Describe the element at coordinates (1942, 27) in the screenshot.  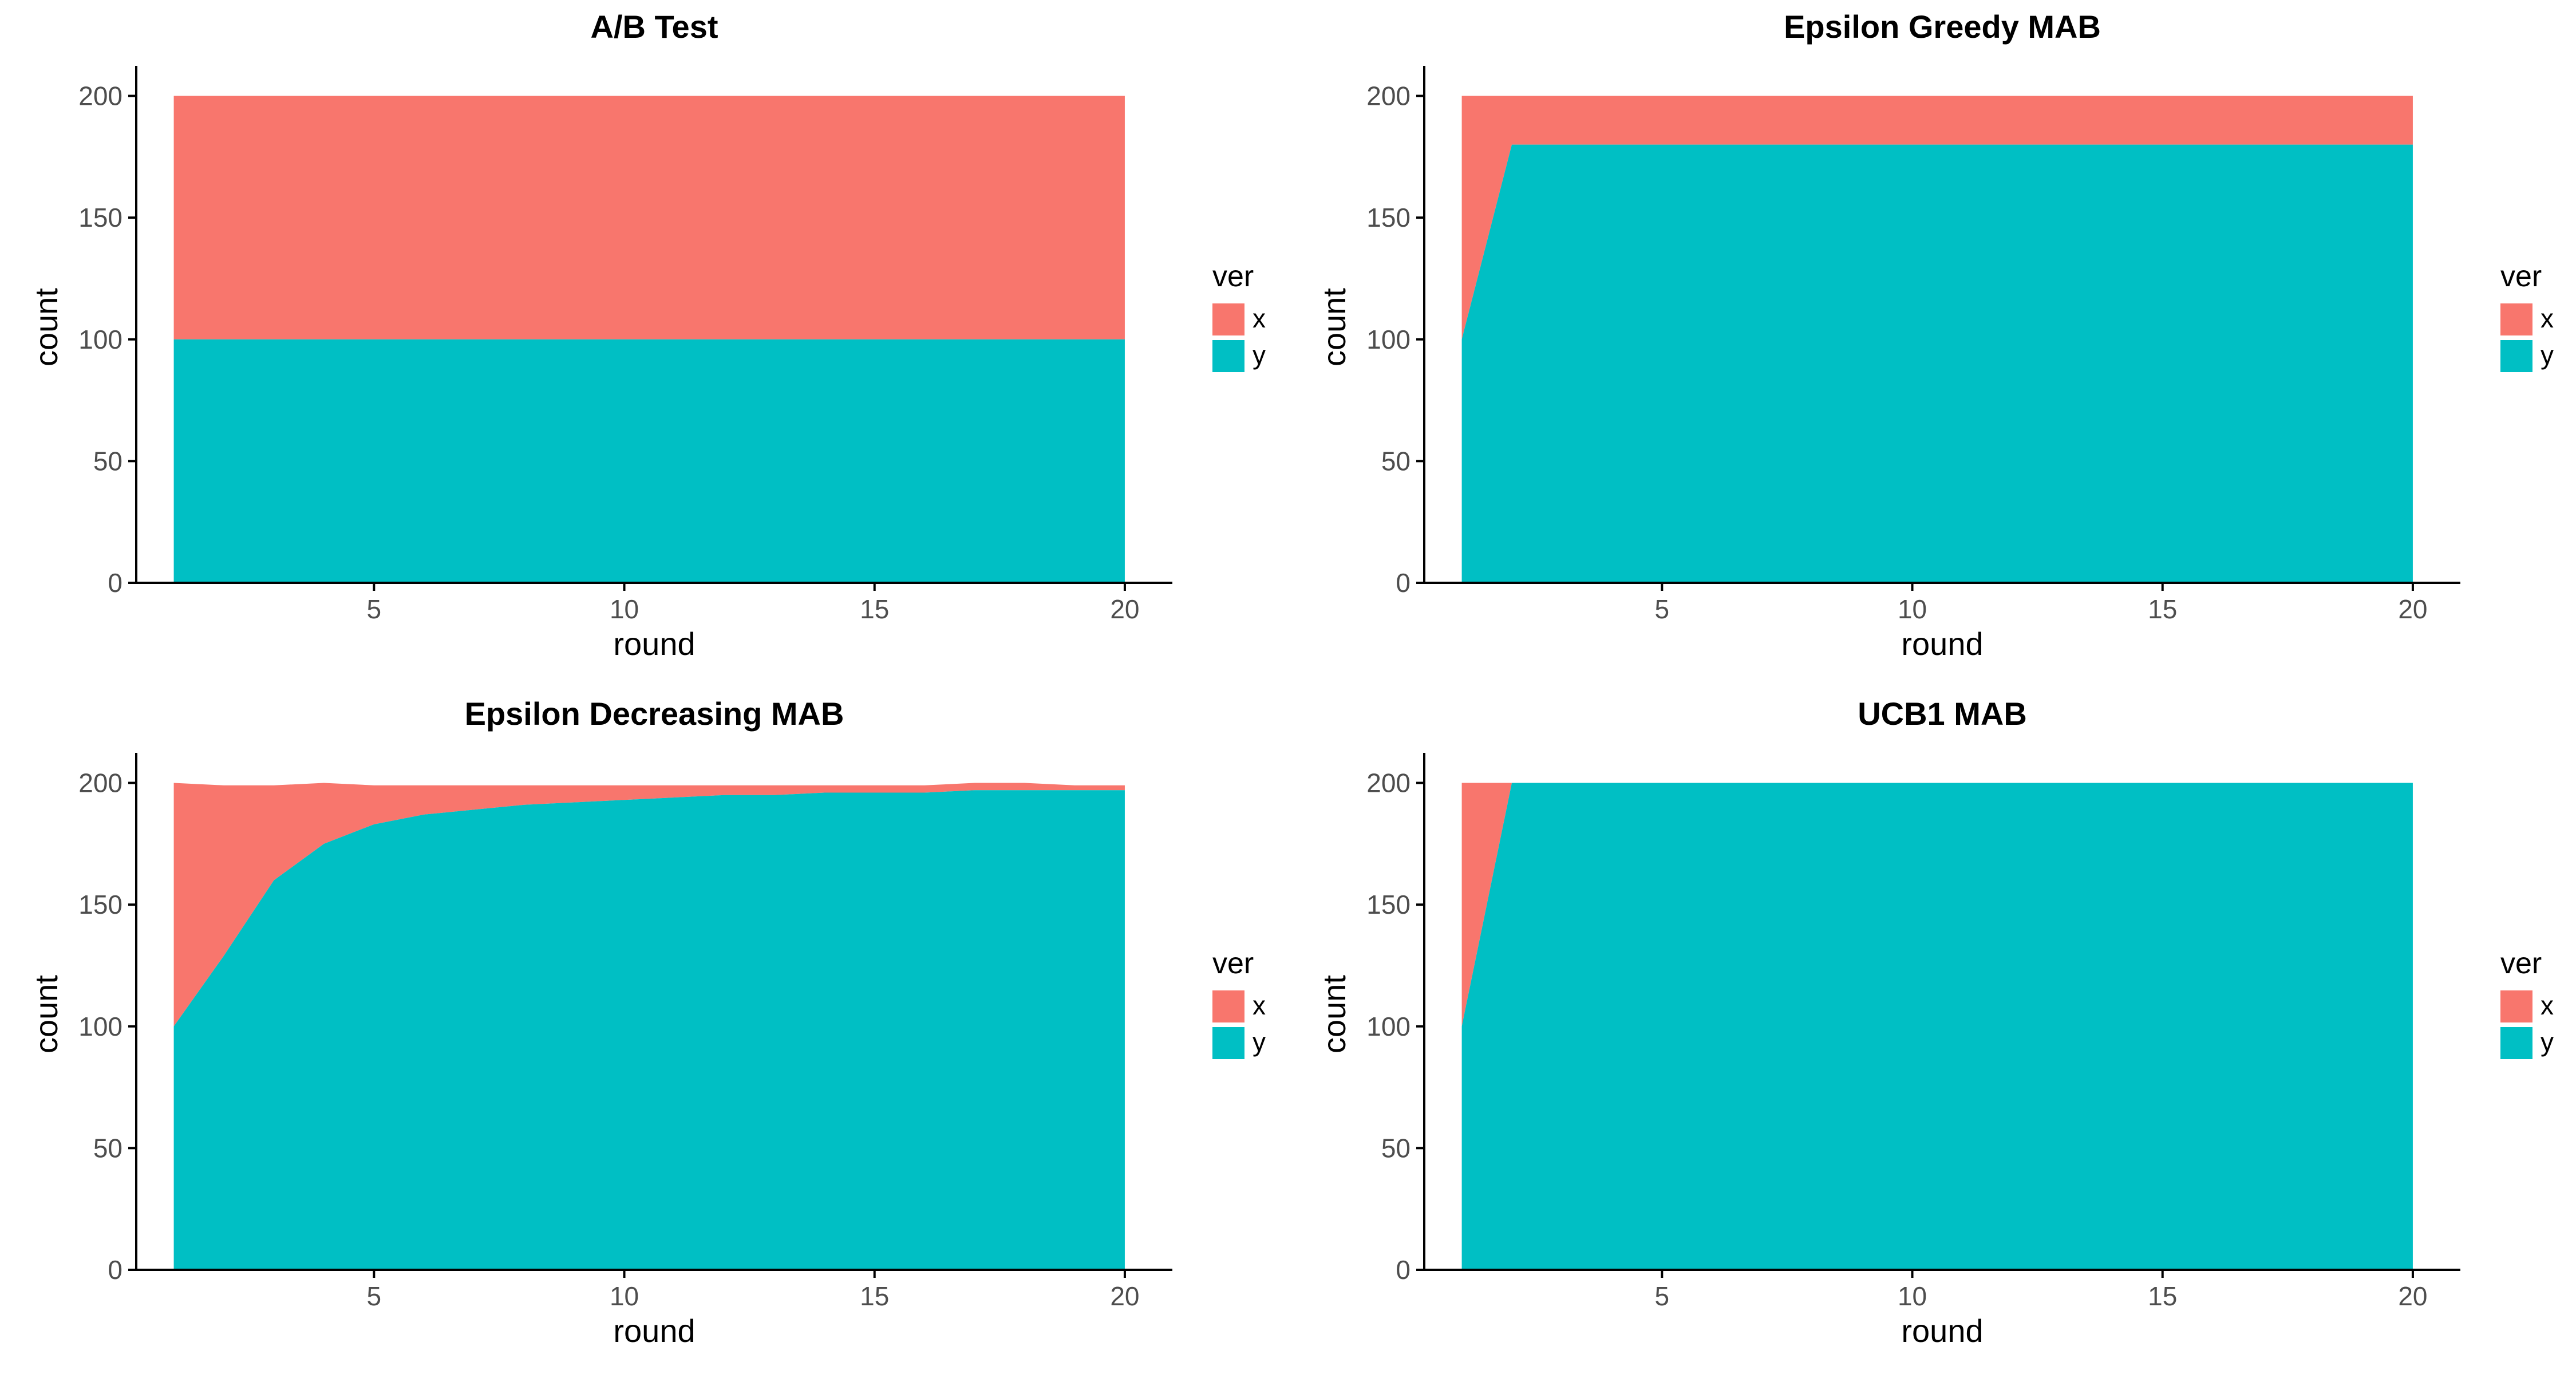
I see `chart-title: Epsilon Greedy MAB` at that location.